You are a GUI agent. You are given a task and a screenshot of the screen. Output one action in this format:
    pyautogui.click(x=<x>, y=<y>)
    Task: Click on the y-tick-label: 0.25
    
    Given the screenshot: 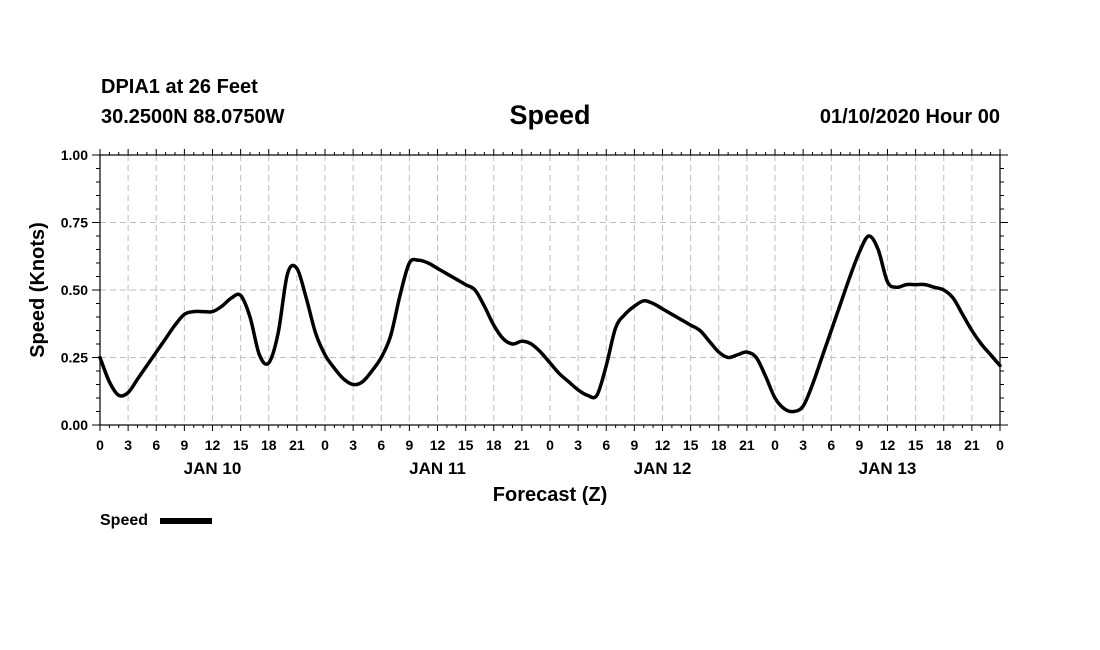 What is the action you would take?
    pyautogui.click(x=74, y=358)
    